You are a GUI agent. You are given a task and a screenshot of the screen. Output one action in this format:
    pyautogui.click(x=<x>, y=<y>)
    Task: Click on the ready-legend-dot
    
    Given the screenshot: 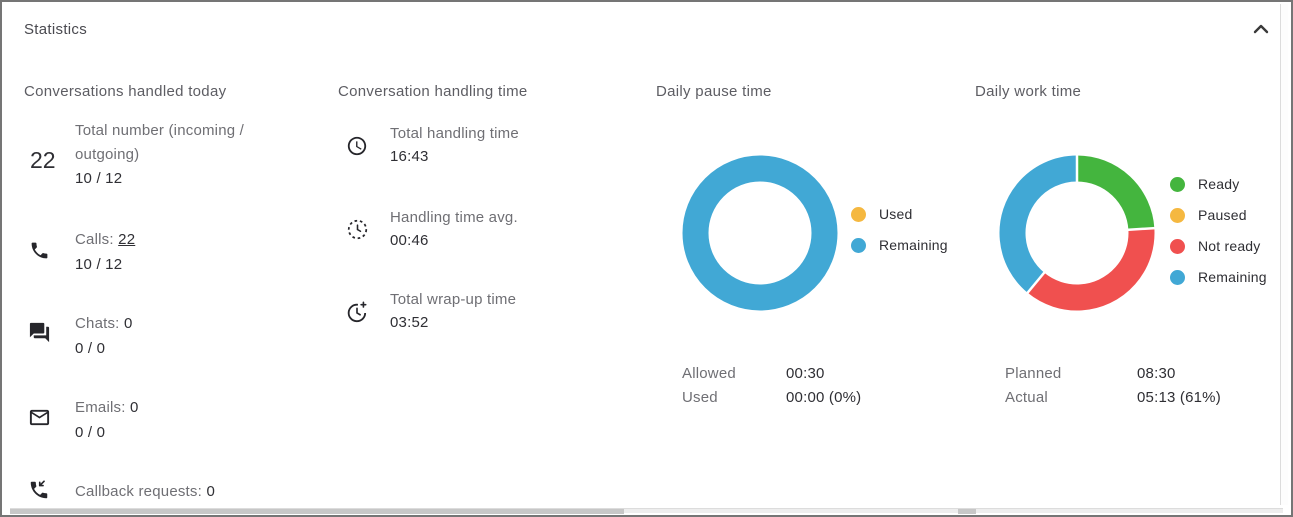 What is the action you would take?
    pyautogui.click(x=1177, y=184)
    